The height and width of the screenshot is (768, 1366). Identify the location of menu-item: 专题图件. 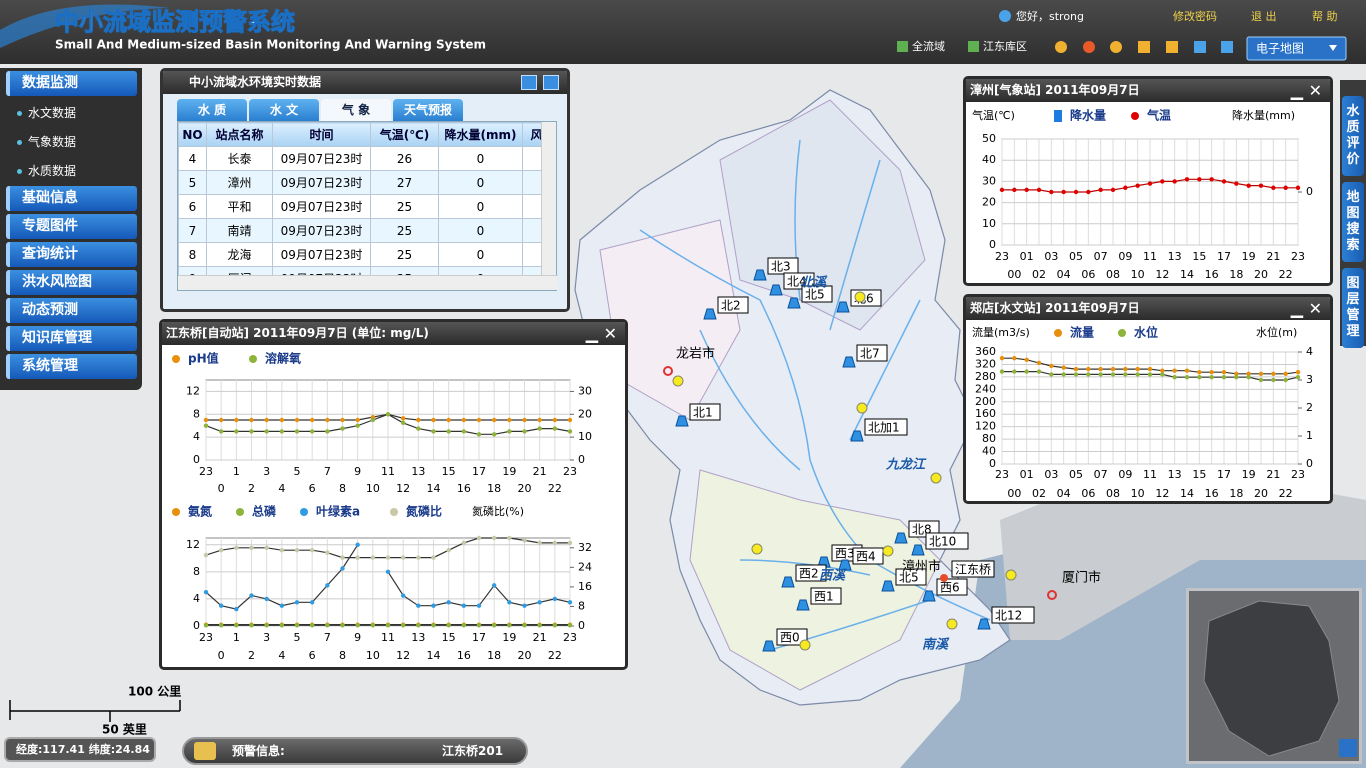
(71, 226).